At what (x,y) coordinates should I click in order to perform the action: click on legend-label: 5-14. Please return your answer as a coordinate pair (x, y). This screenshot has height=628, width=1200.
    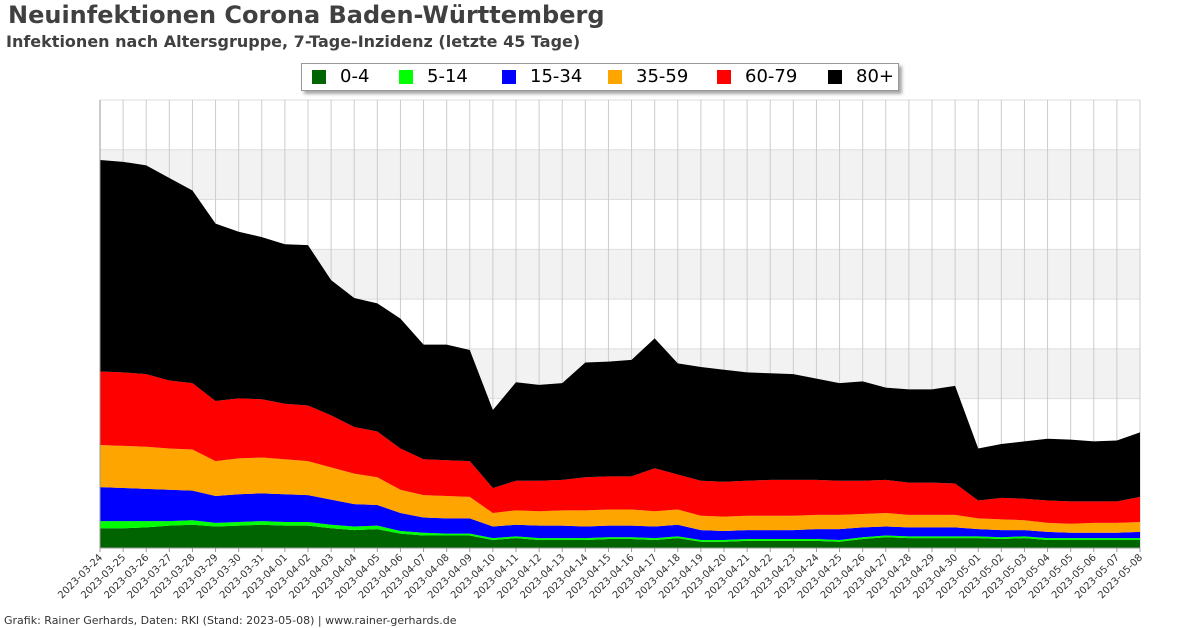
    Looking at the image, I should click on (447, 76).